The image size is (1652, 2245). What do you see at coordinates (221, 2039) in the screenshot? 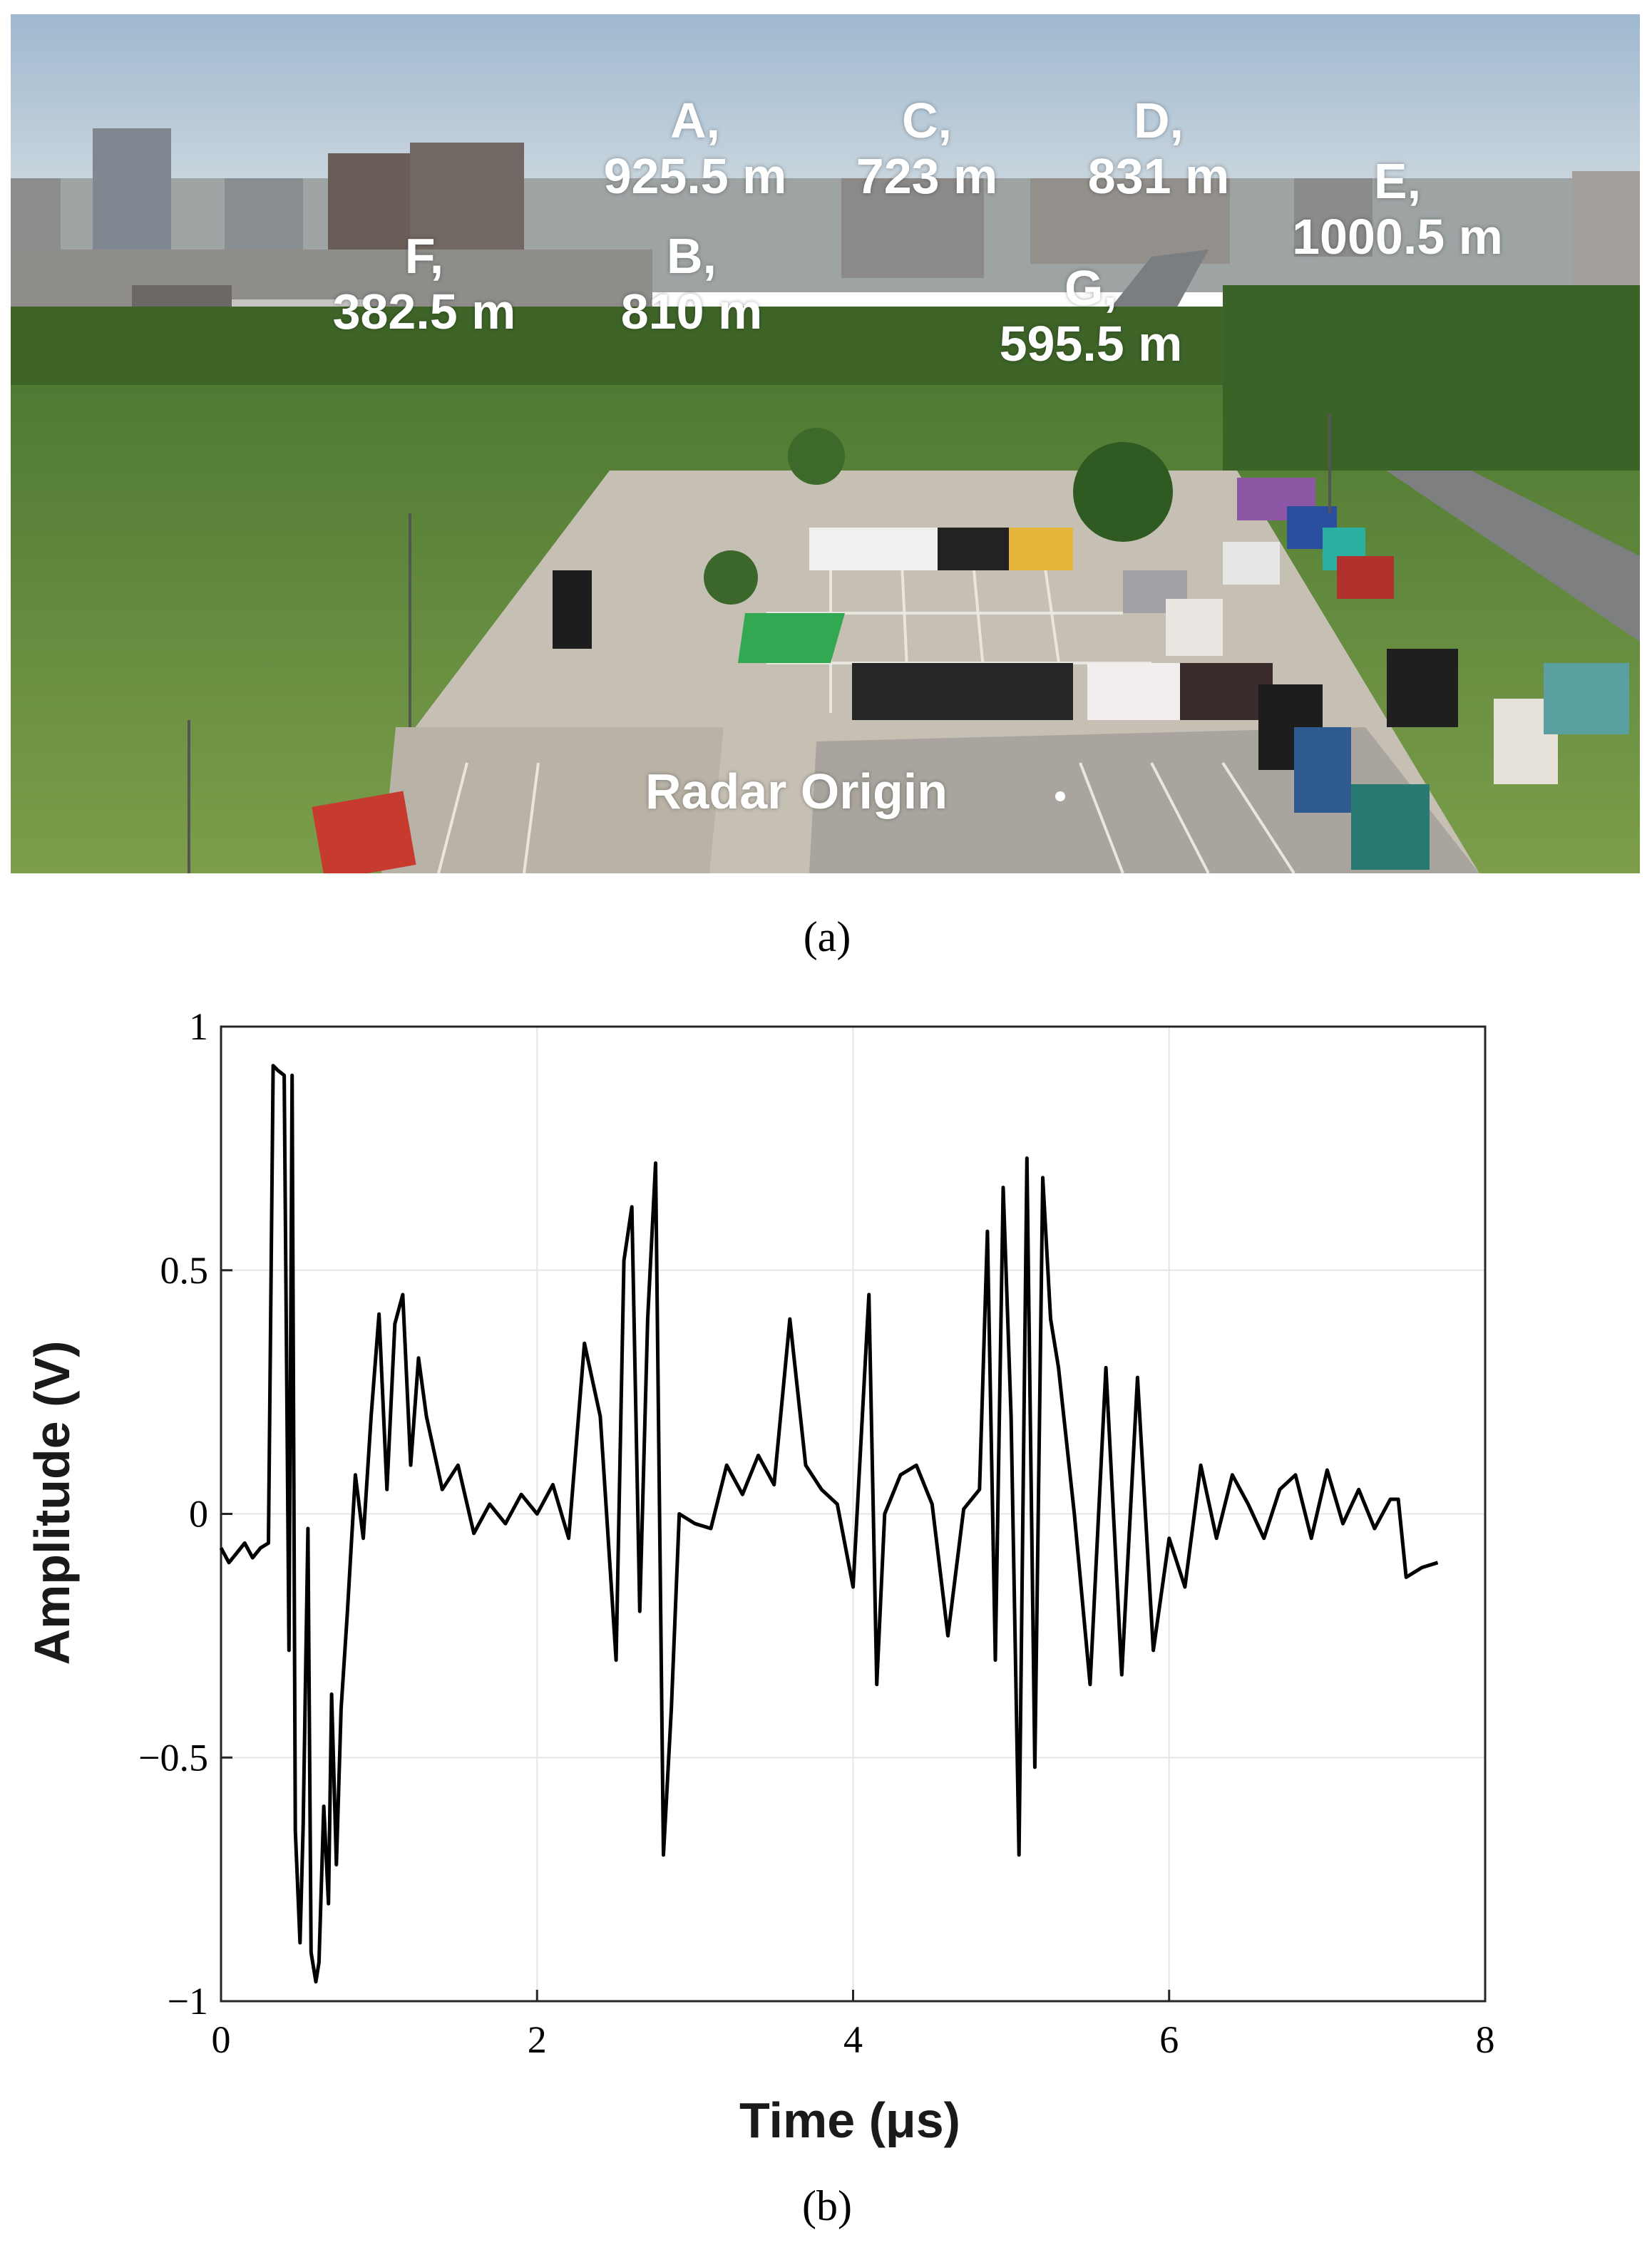
I see `x-tick-label: 0` at bounding box center [221, 2039].